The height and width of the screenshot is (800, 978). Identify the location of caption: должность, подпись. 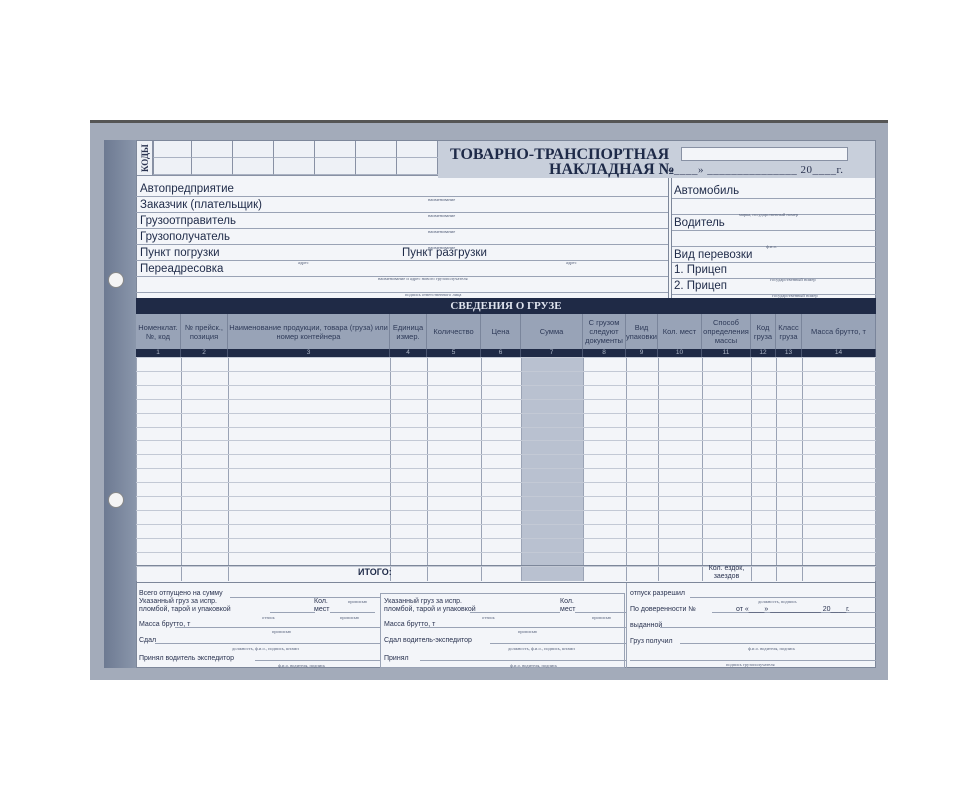
(777, 601).